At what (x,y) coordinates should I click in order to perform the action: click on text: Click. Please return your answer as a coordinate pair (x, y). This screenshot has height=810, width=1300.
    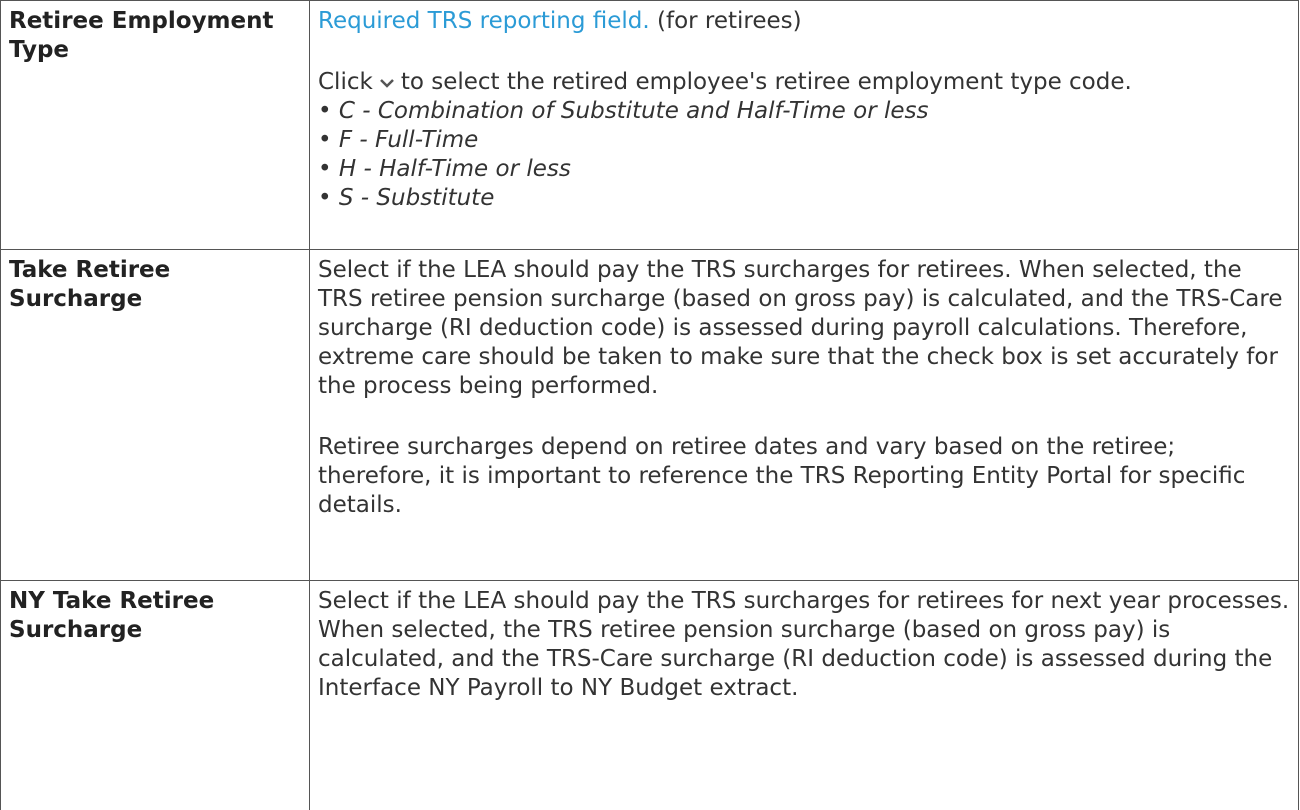
    Looking at the image, I should click on (345, 82).